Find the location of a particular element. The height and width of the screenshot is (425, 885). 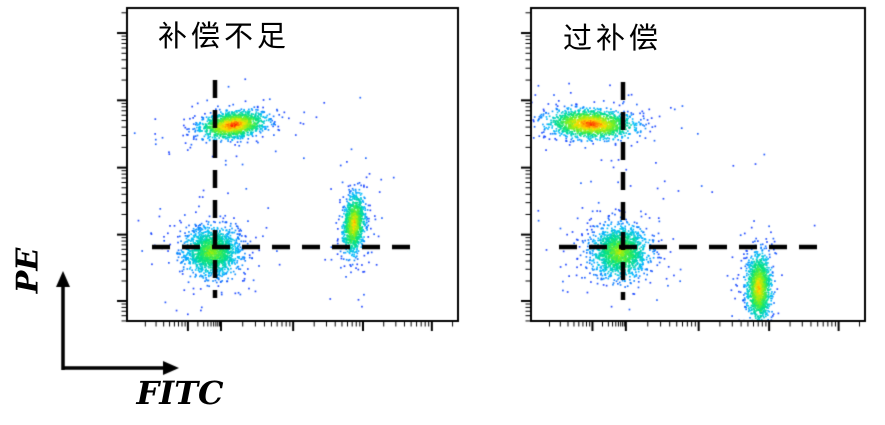

x-axis-label-fitc: FITC is located at coordinates (180, 393).